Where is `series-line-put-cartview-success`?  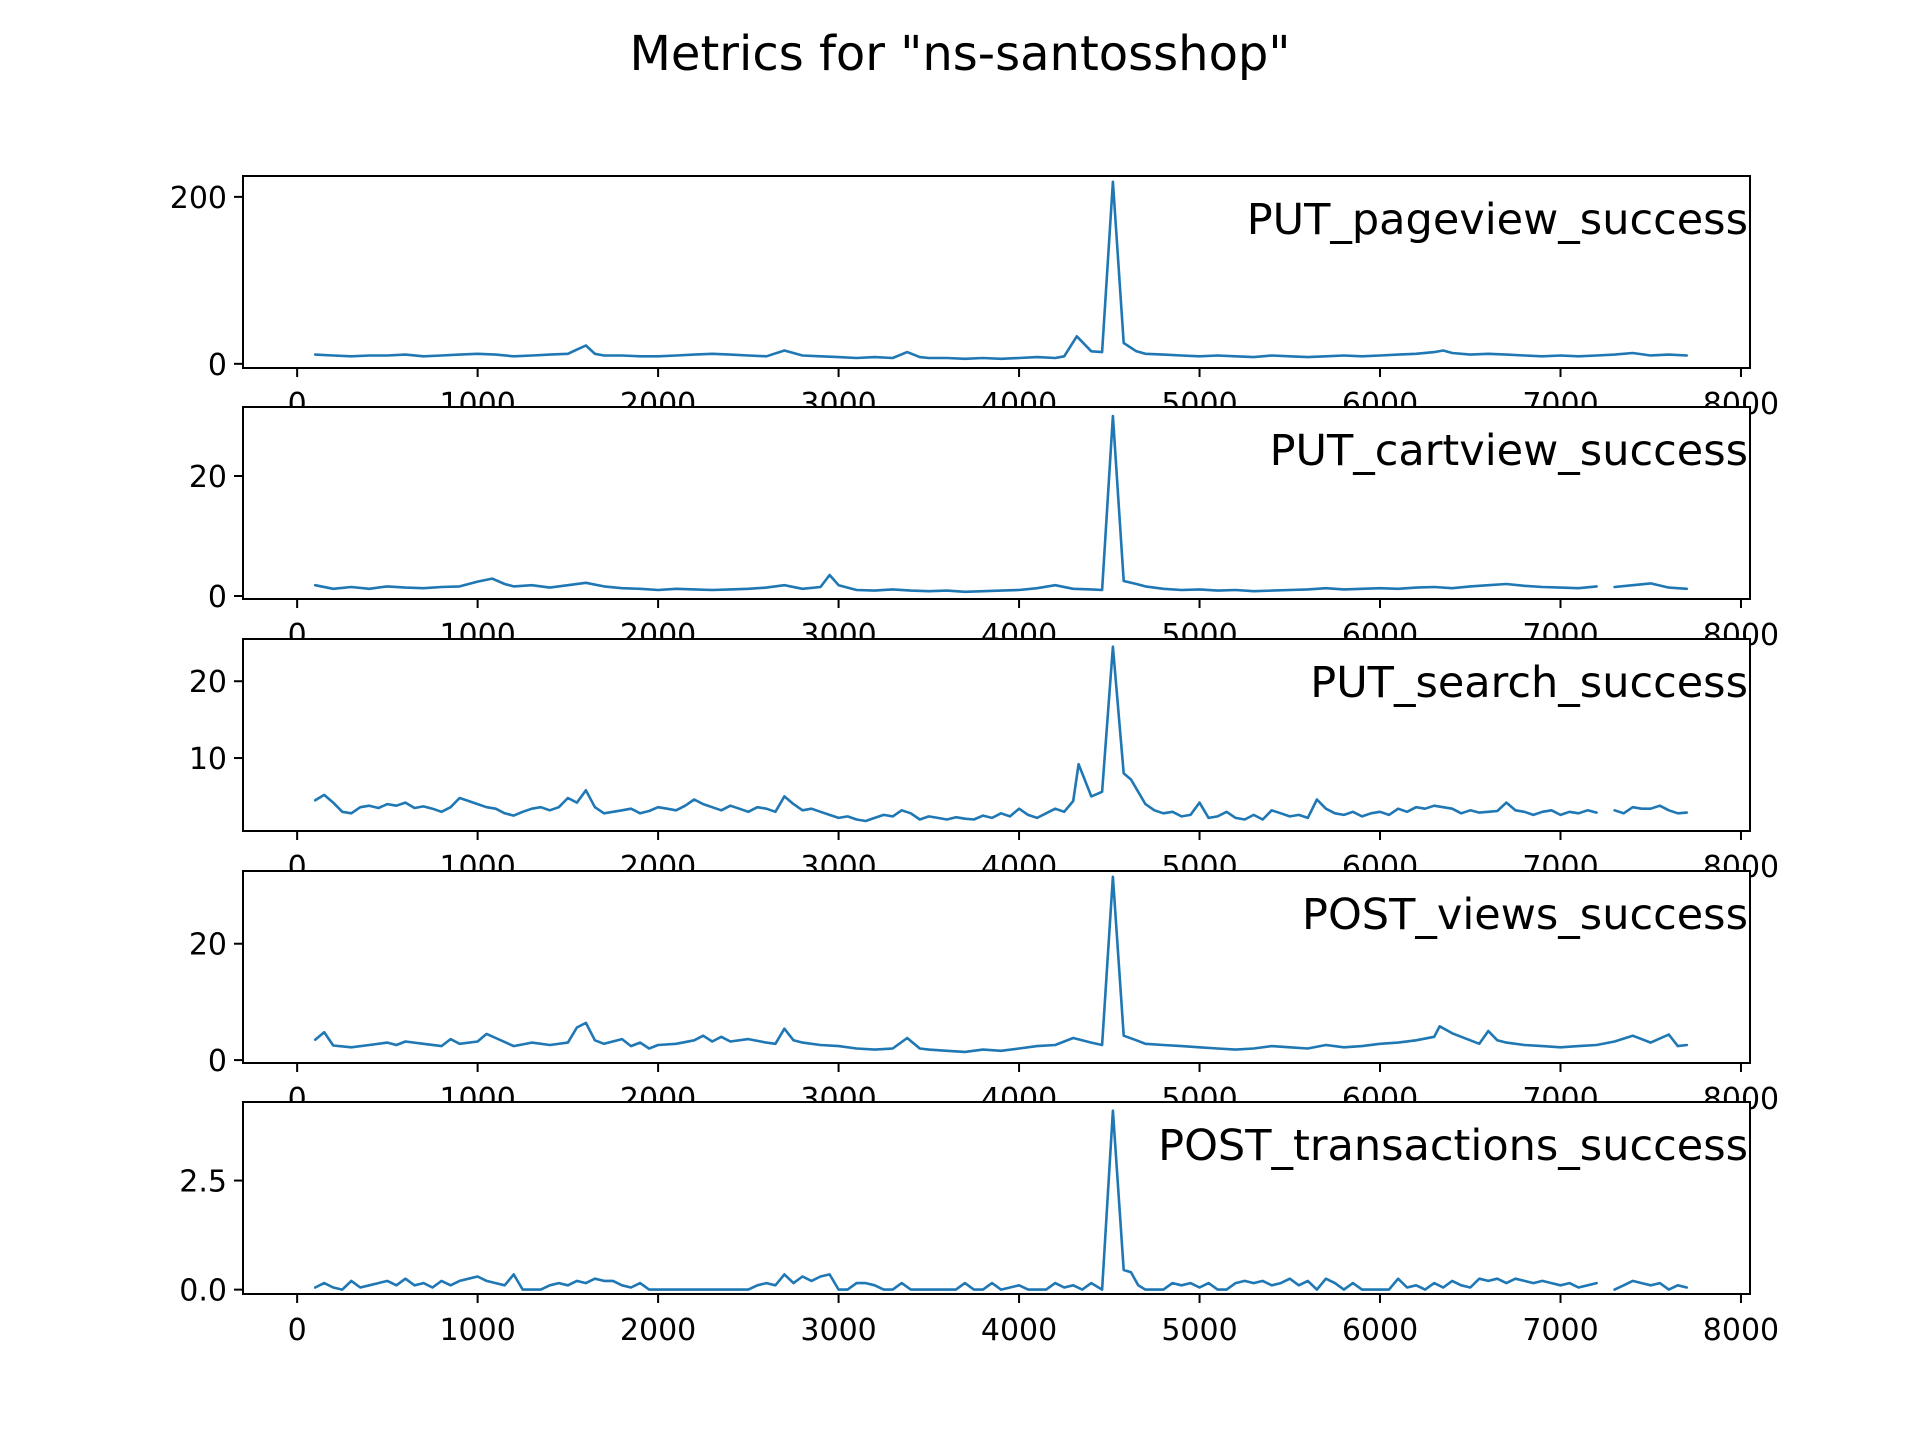
series-line-put-cartview-success is located at coordinates (1001, 504).